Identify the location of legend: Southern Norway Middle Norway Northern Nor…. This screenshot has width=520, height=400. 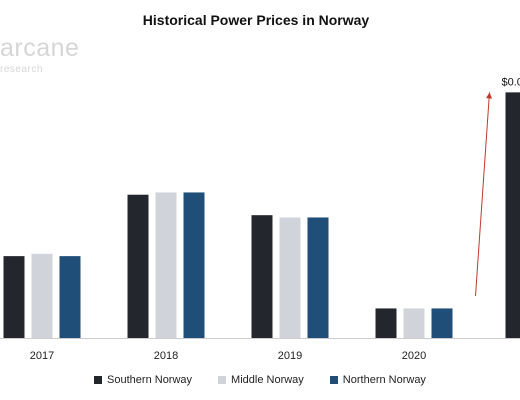
(260, 380).